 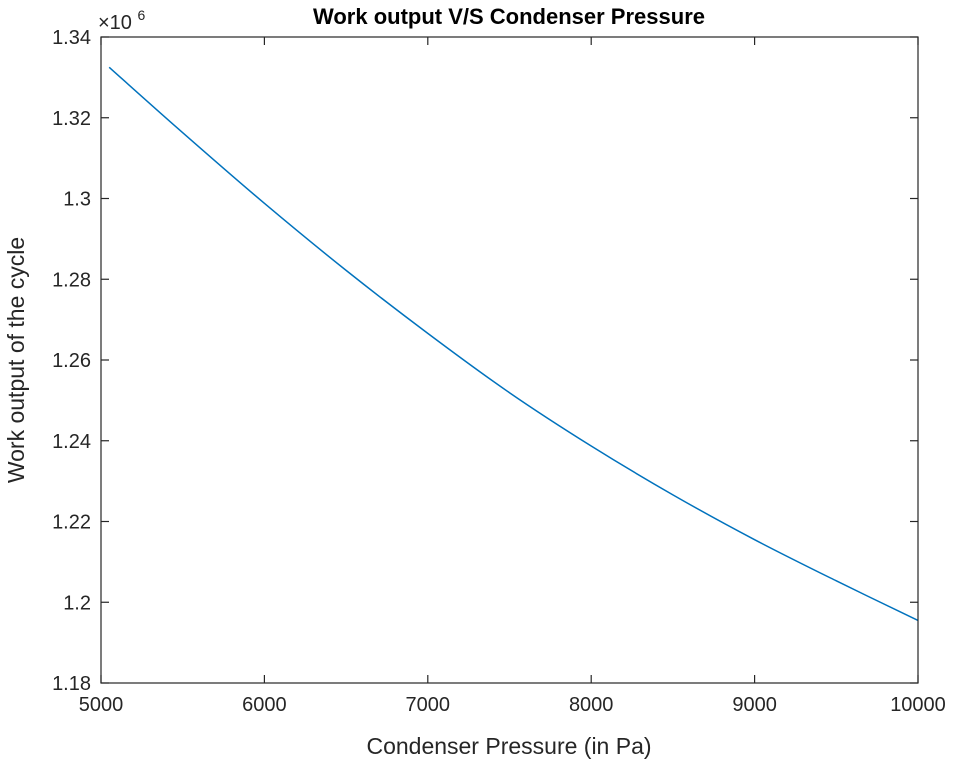 What do you see at coordinates (77, 200) in the screenshot?
I see `y-tick-label: 1.3` at bounding box center [77, 200].